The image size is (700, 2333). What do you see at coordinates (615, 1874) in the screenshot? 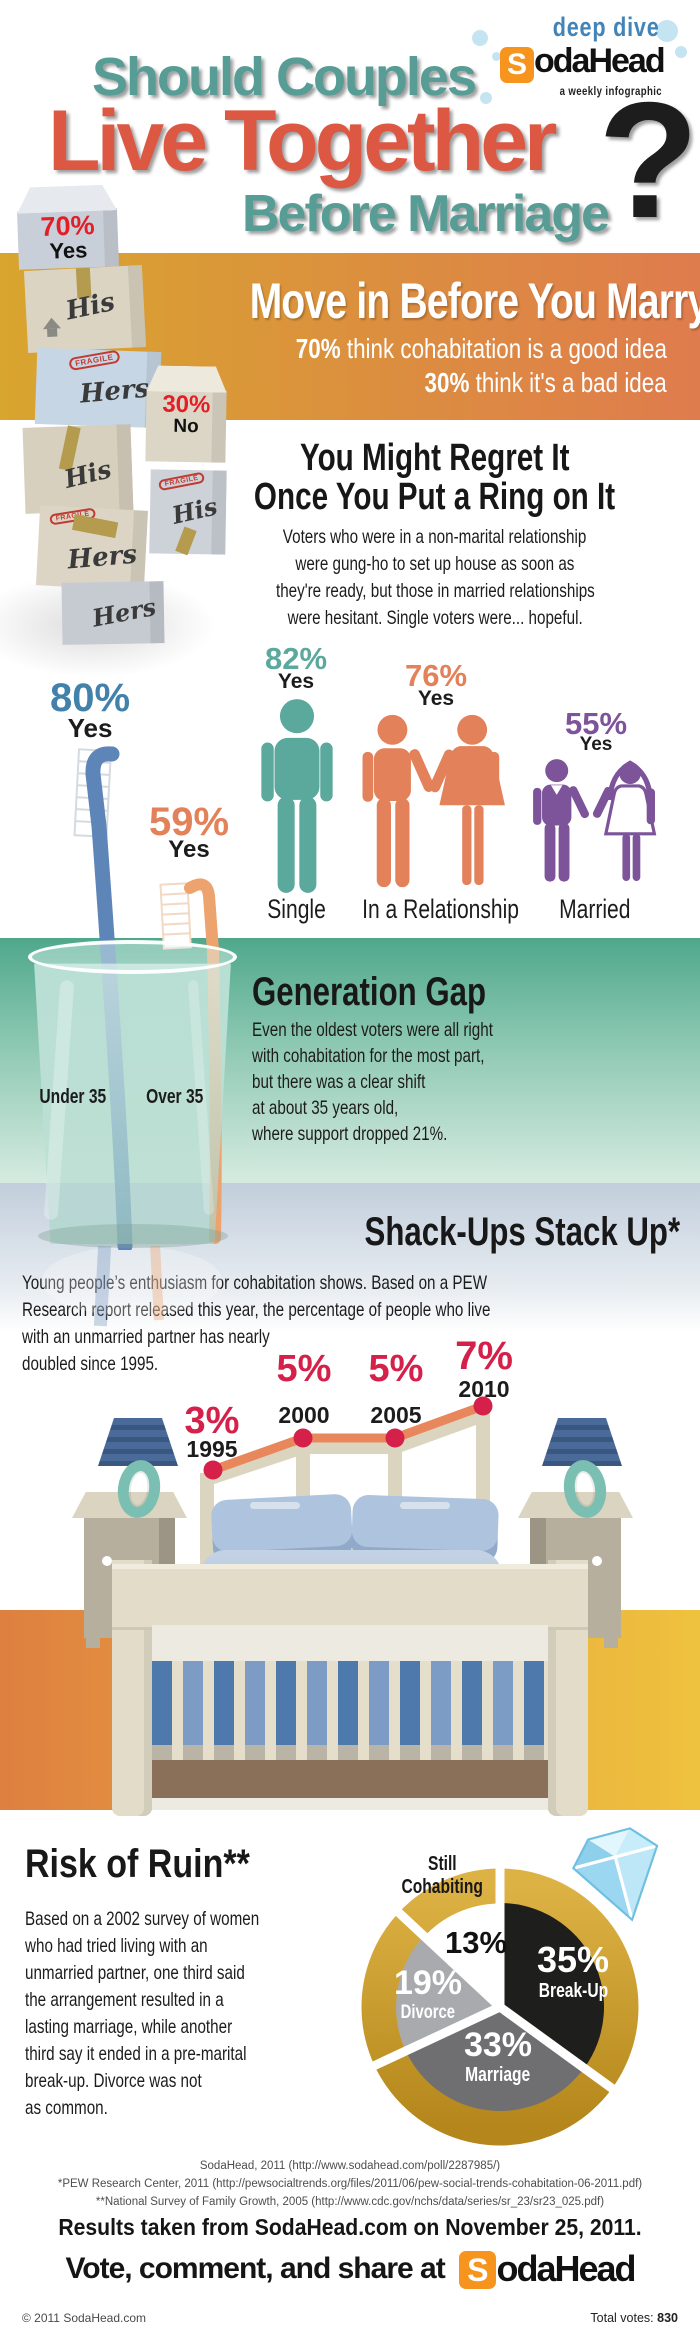
I see `diamond-icon` at bounding box center [615, 1874].